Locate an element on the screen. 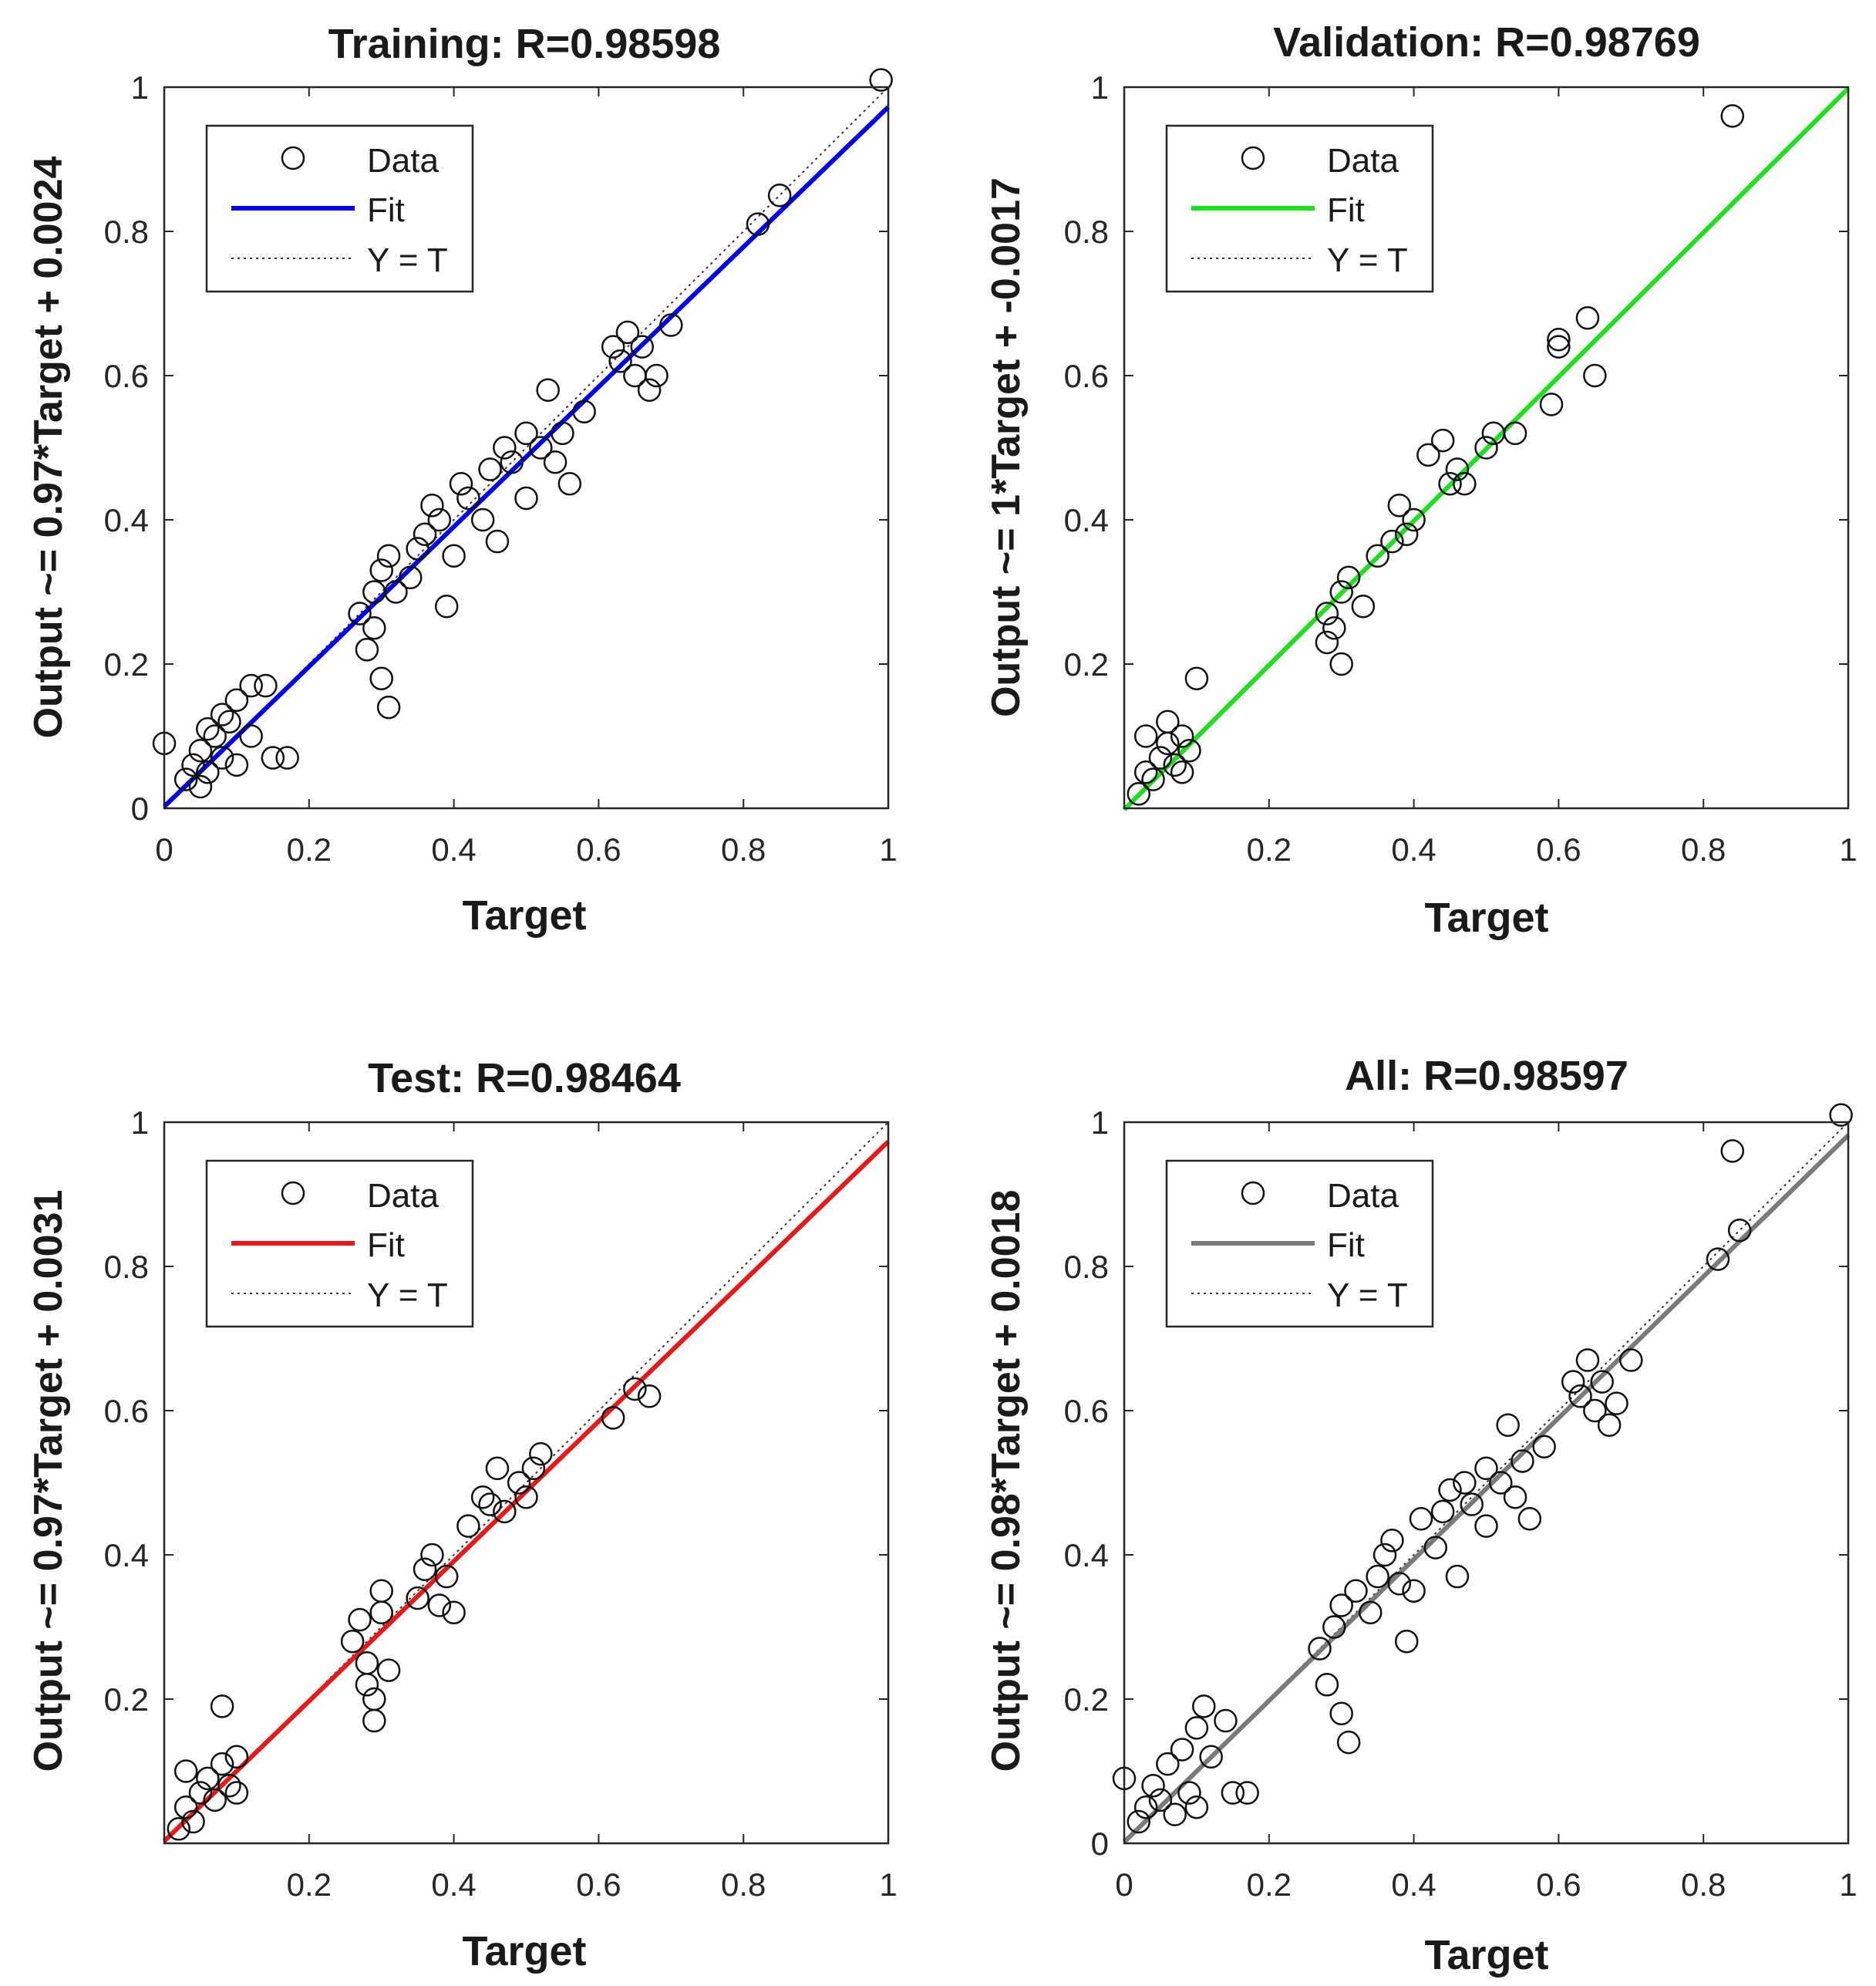  y-tick-label: 0 is located at coordinates (1100, 1844).